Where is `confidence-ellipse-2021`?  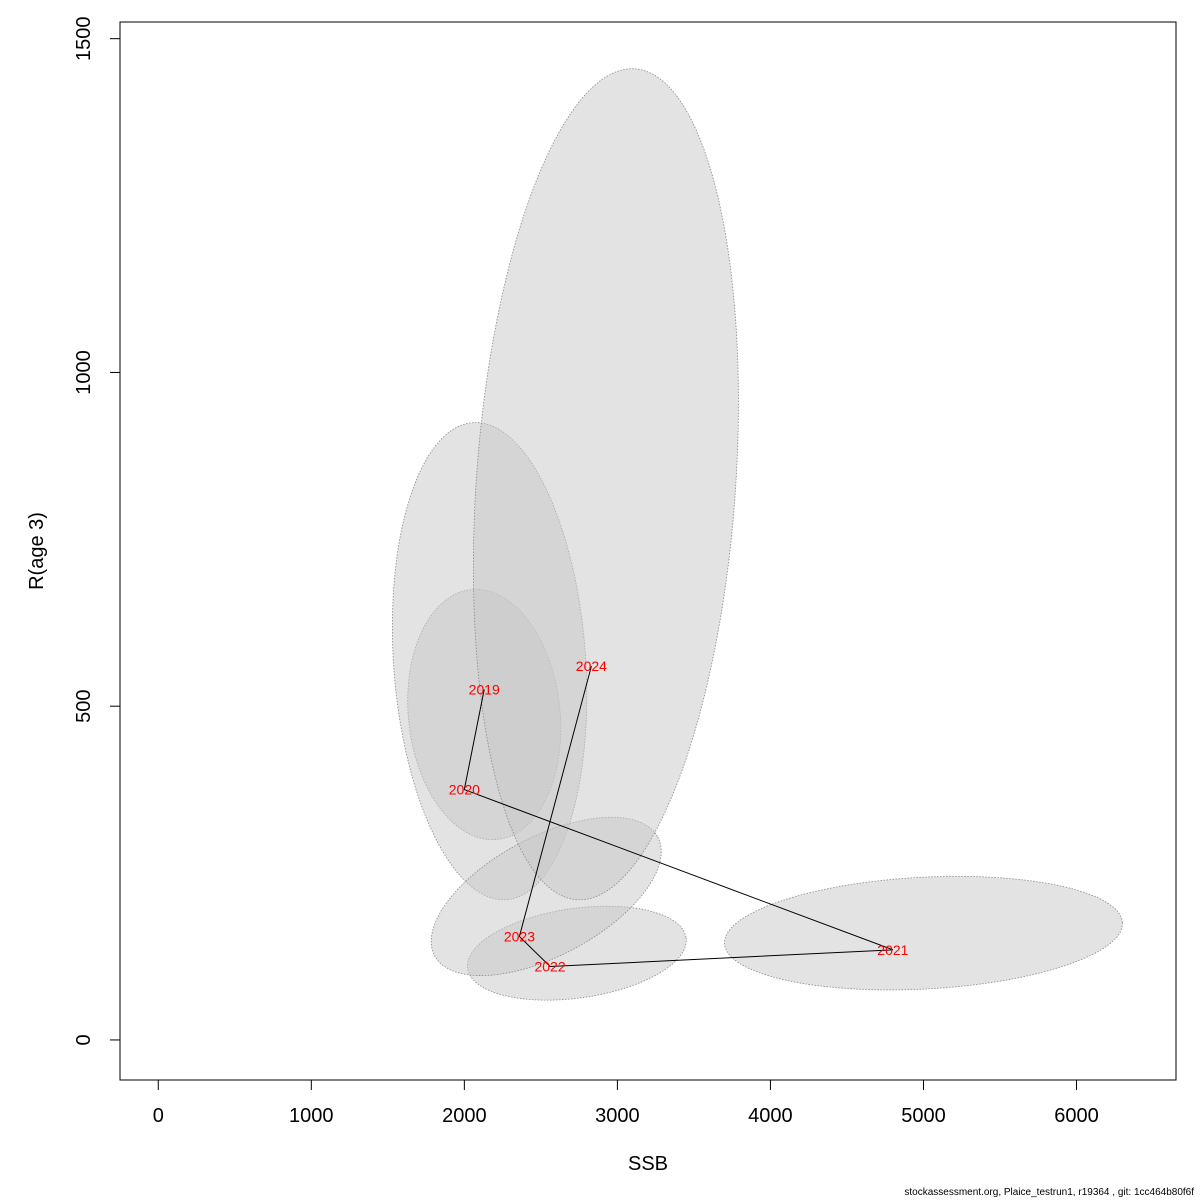 confidence-ellipse-2021 is located at coordinates (923, 933).